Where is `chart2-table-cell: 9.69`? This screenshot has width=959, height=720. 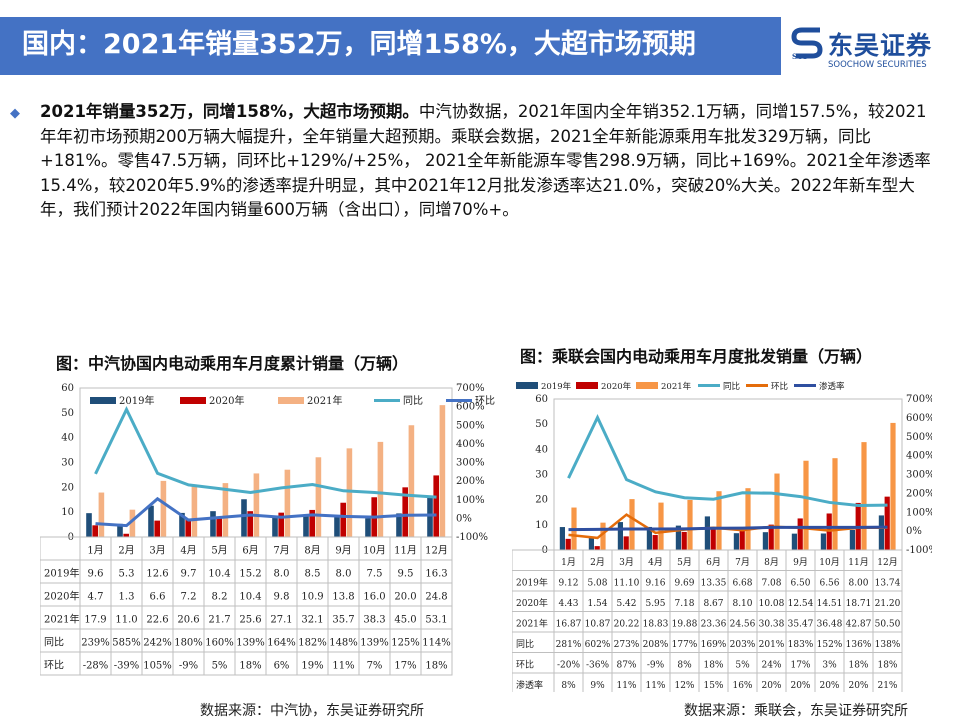 chart2-table-cell: 9.69 is located at coordinates (684, 583).